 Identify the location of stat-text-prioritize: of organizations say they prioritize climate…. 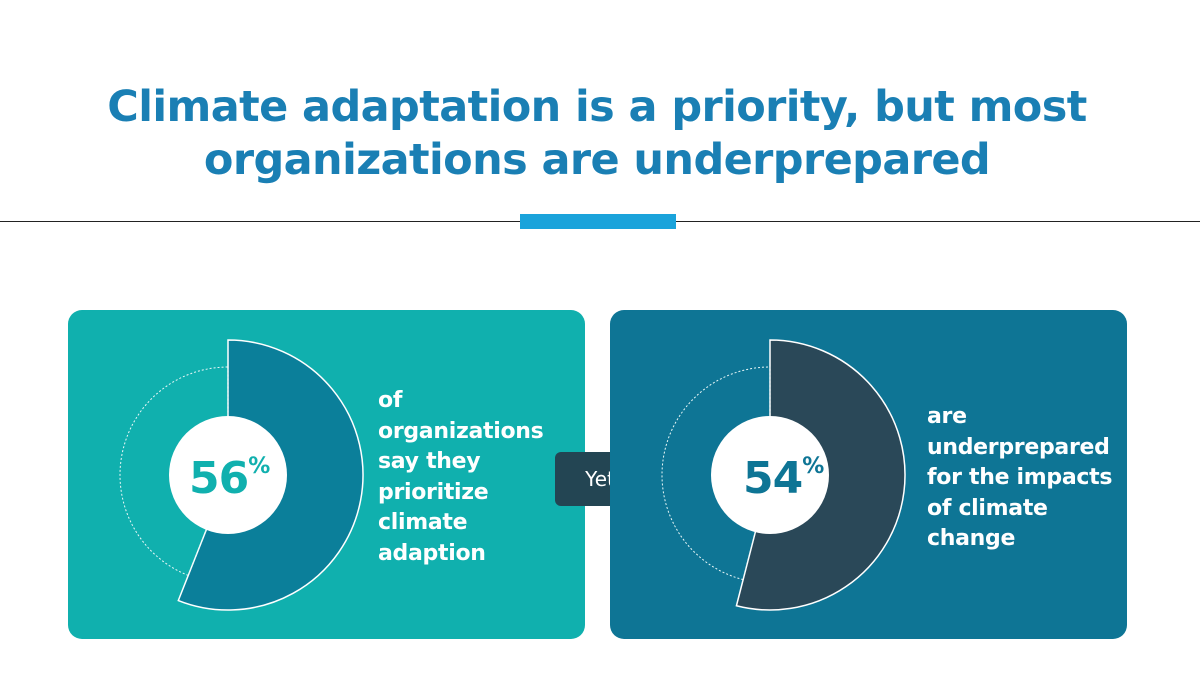
(461, 477).